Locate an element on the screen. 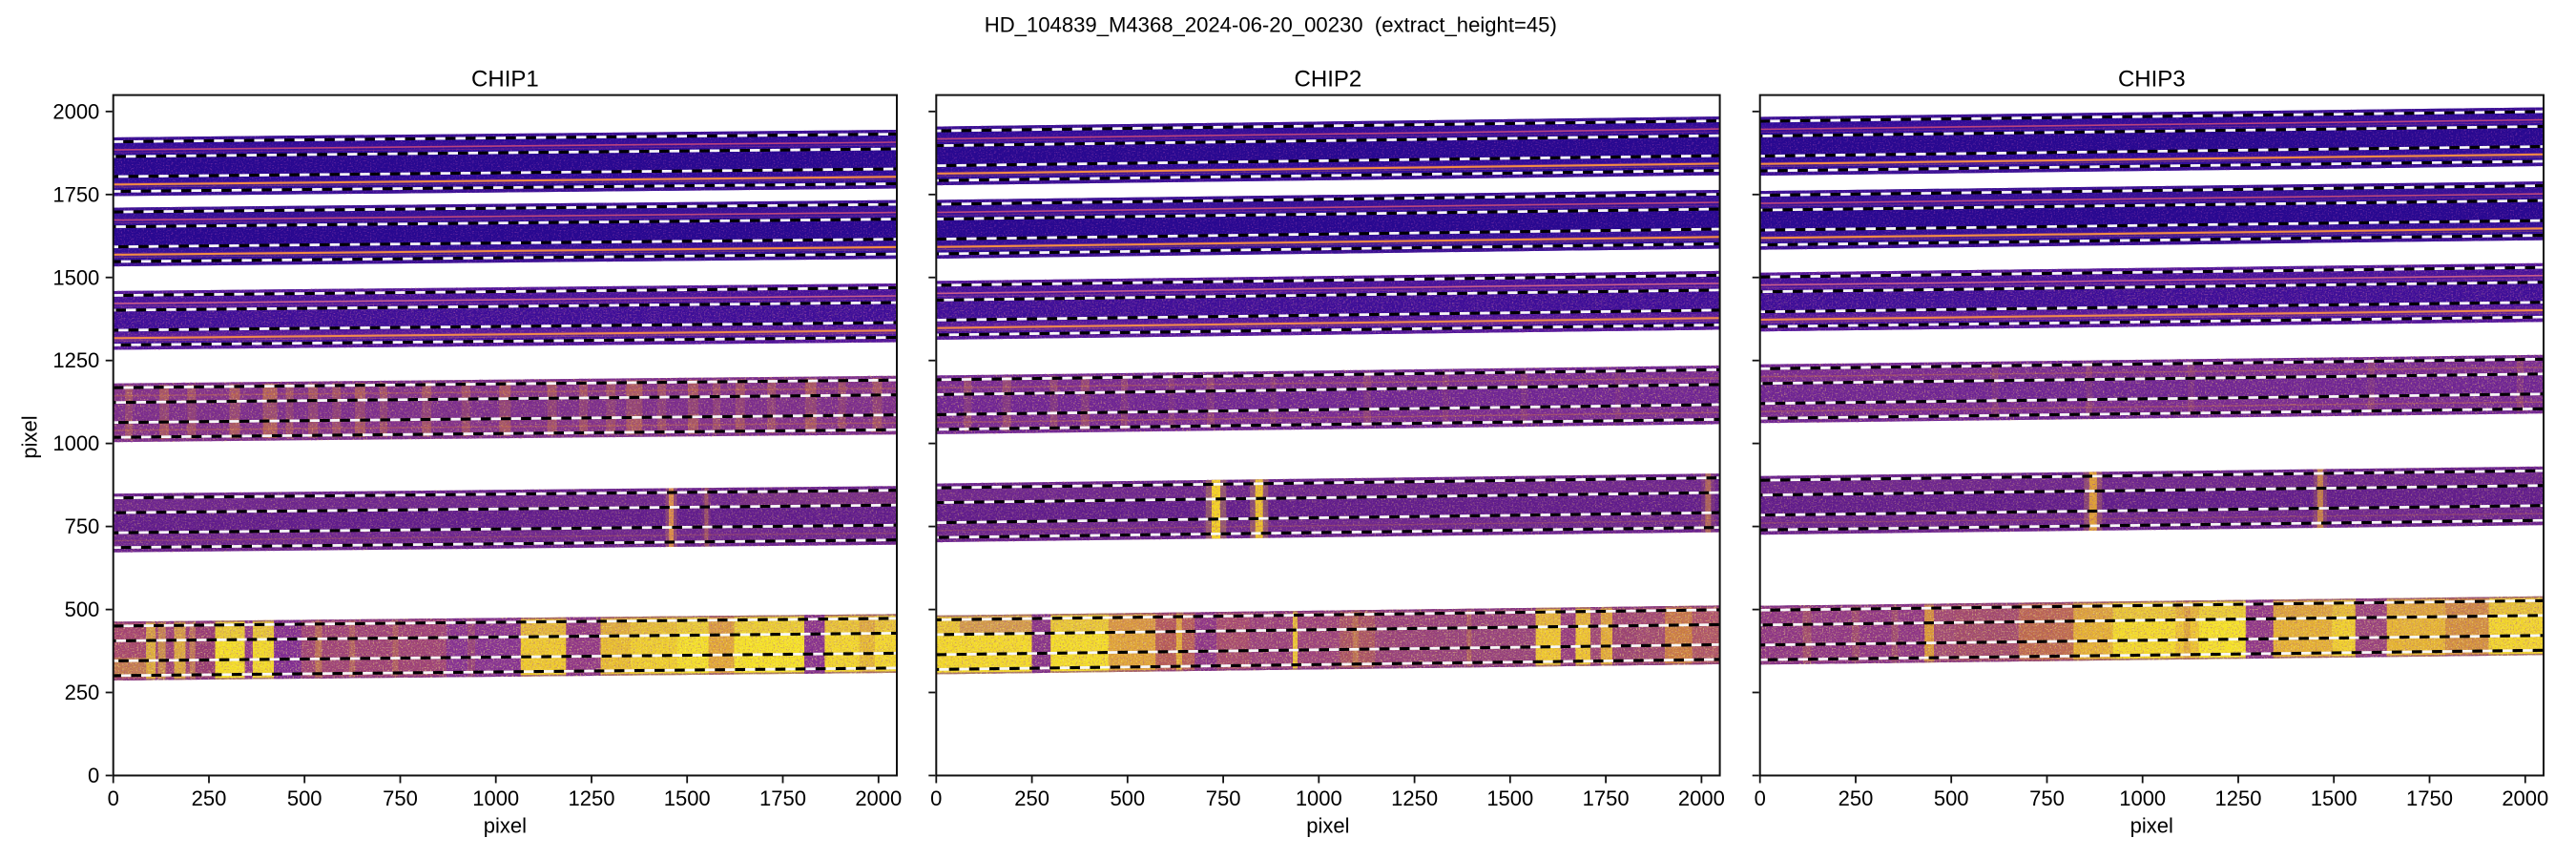  svg-text: CHIP1 is located at coordinates (505, 80).